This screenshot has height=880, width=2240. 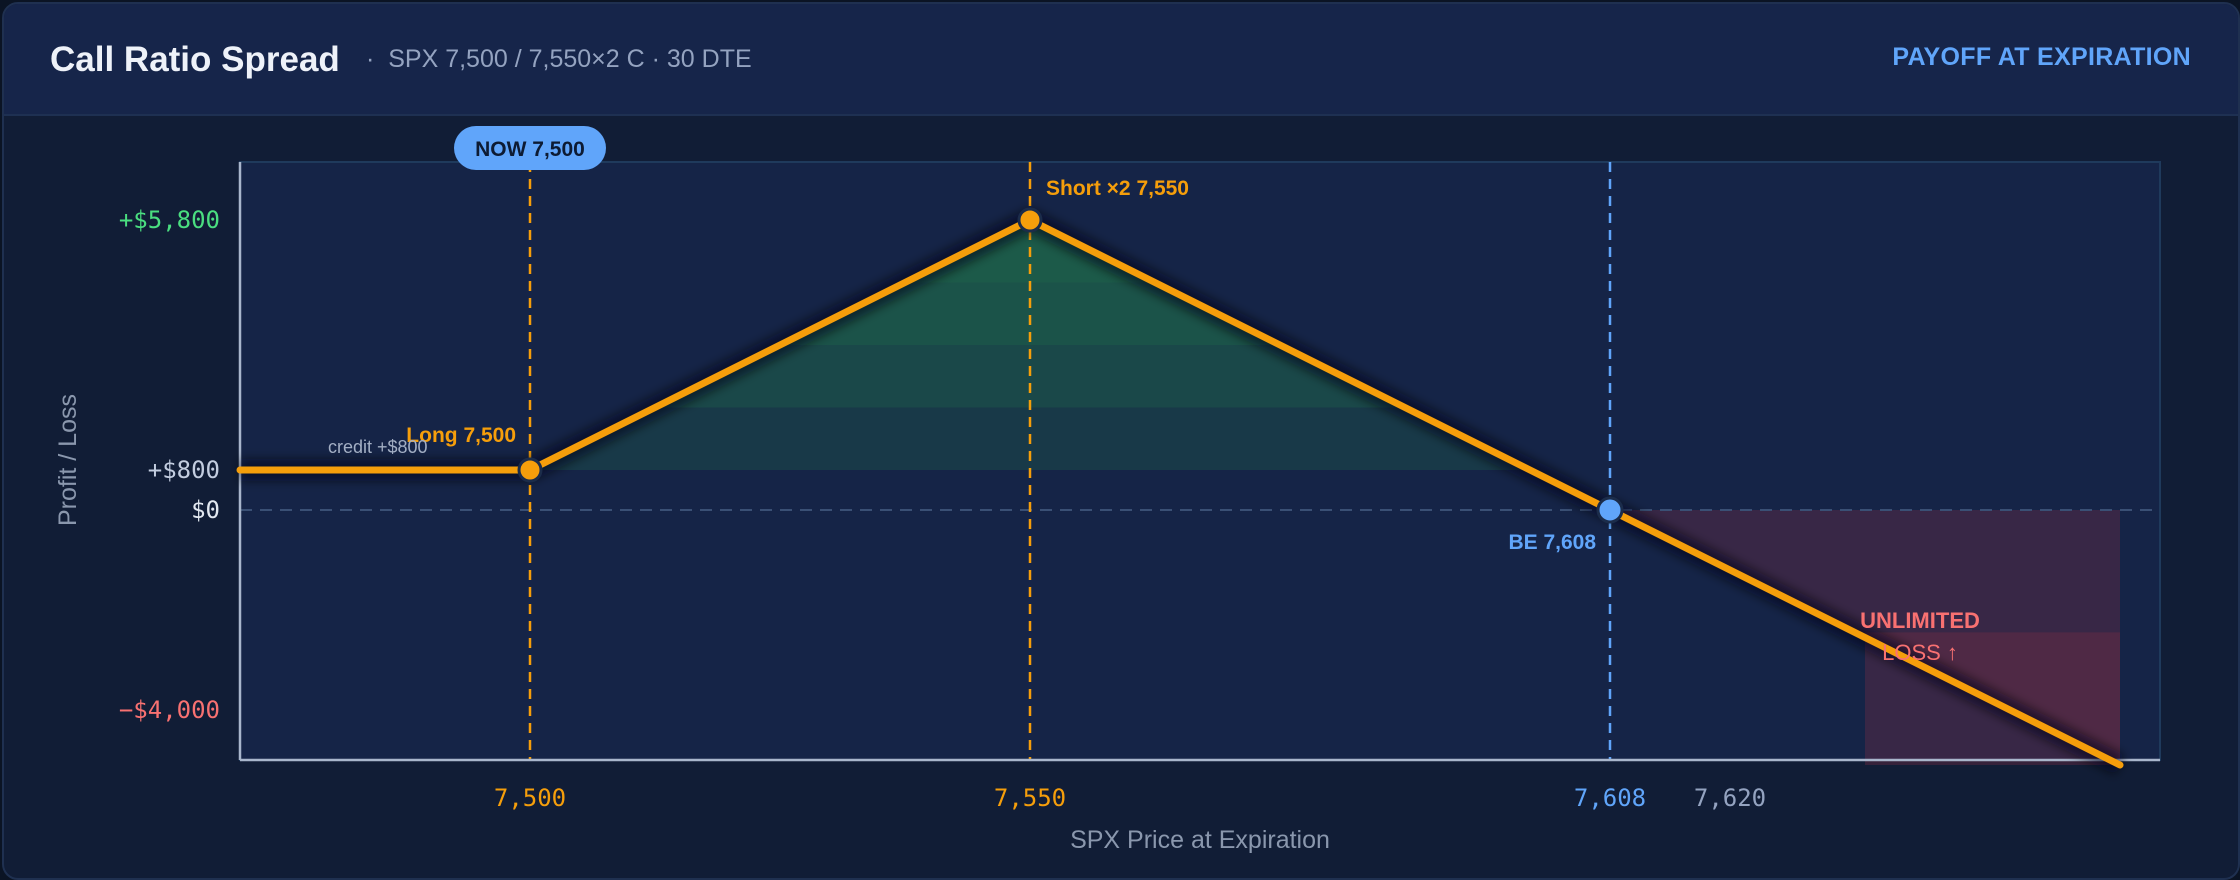 I want to click on subtitle-text: SPX 7,500 / 7,550×2 C · 30 DTE, so click(x=570, y=59).